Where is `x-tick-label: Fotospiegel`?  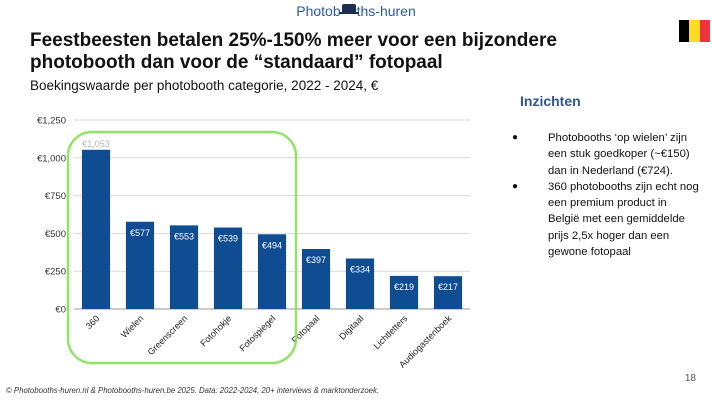
x-tick-label: Fotospiegel is located at coordinates (257, 333).